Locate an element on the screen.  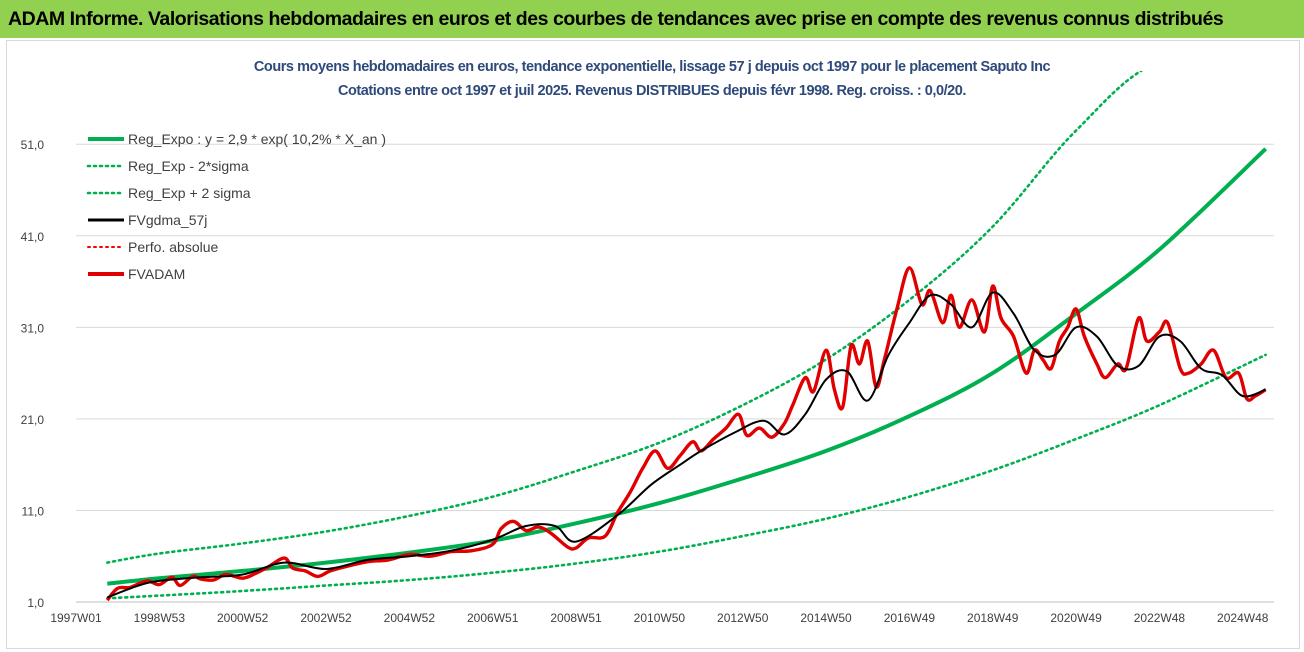
legend-label: FVADAM is located at coordinates (156, 274).